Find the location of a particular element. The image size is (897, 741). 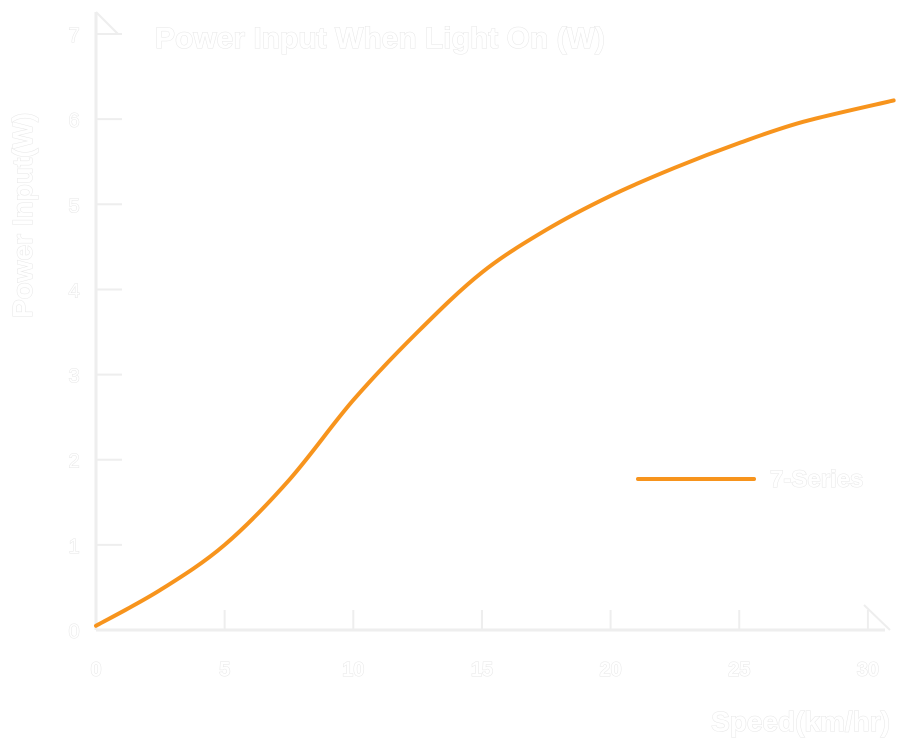

x-axis-label: Speed(km/hr) is located at coordinates (800, 721).